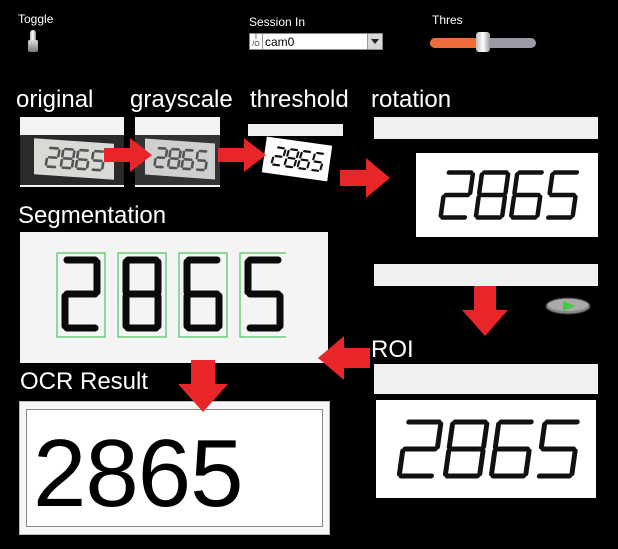 Image resolution: width=618 pixels, height=549 pixels. I want to click on slider-handle, so click(483, 42).